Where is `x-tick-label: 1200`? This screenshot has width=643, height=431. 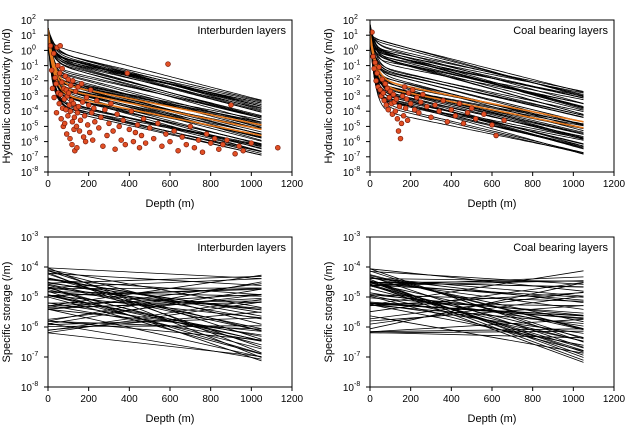
x-tick-label: 1200 is located at coordinates (292, 399).